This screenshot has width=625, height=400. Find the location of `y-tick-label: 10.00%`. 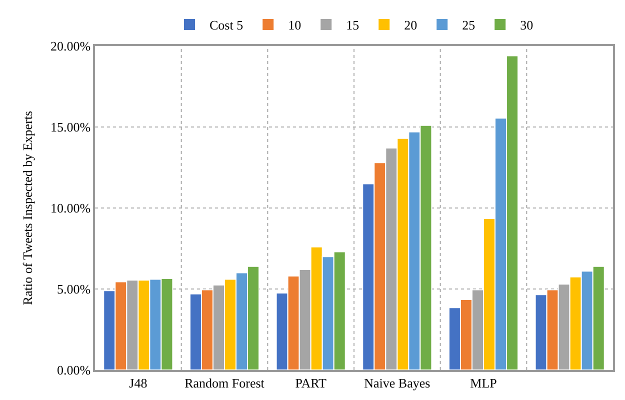

y-tick-label: 10.00% is located at coordinates (70, 208).